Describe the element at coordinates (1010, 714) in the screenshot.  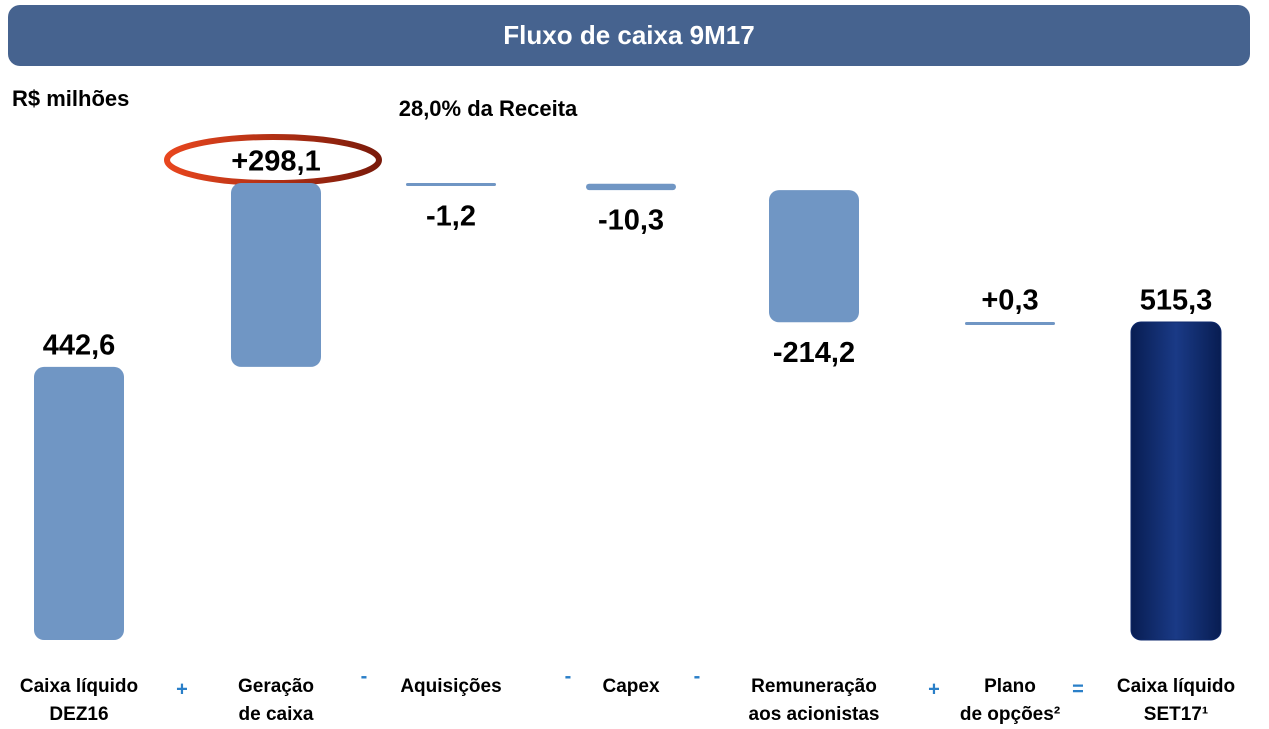
I see `category-label: de opções²` at that location.